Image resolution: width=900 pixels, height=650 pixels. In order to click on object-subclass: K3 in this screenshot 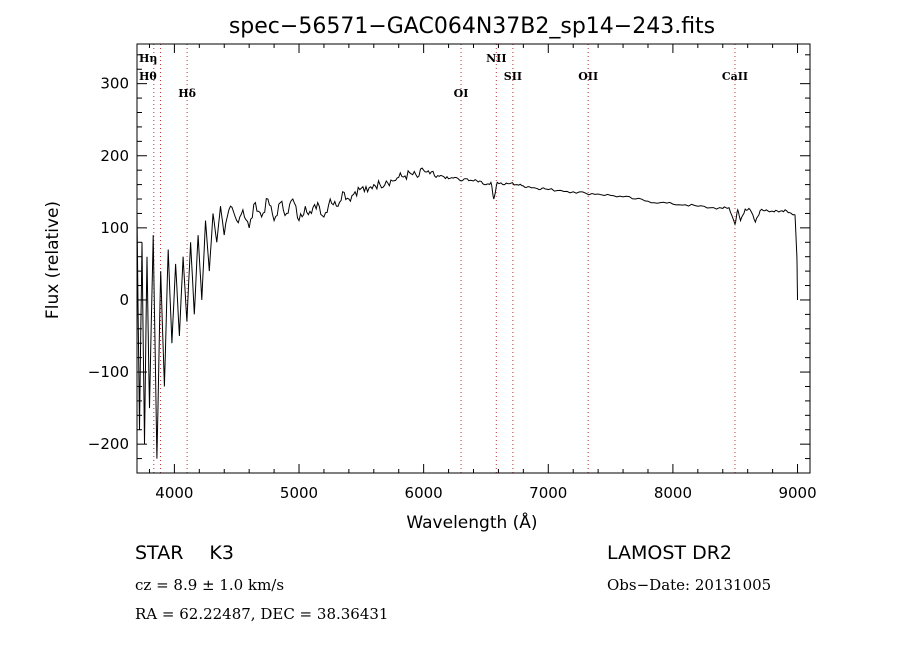, I will do `click(221, 553)`.